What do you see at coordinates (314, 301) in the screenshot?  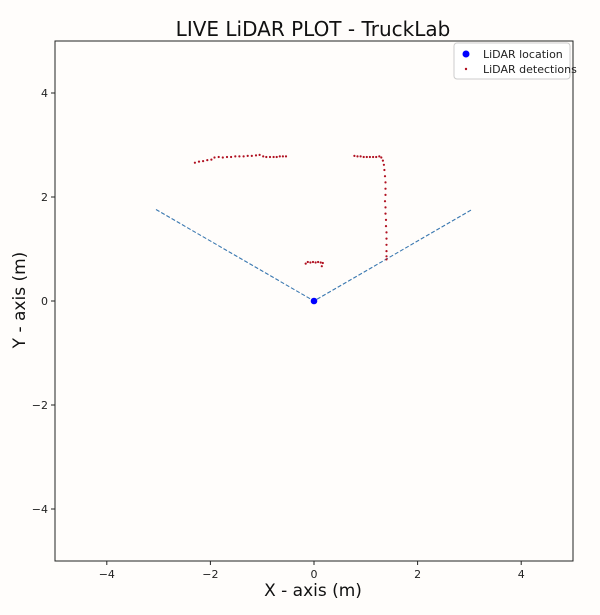 I see `lidar-location-point` at bounding box center [314, 301].